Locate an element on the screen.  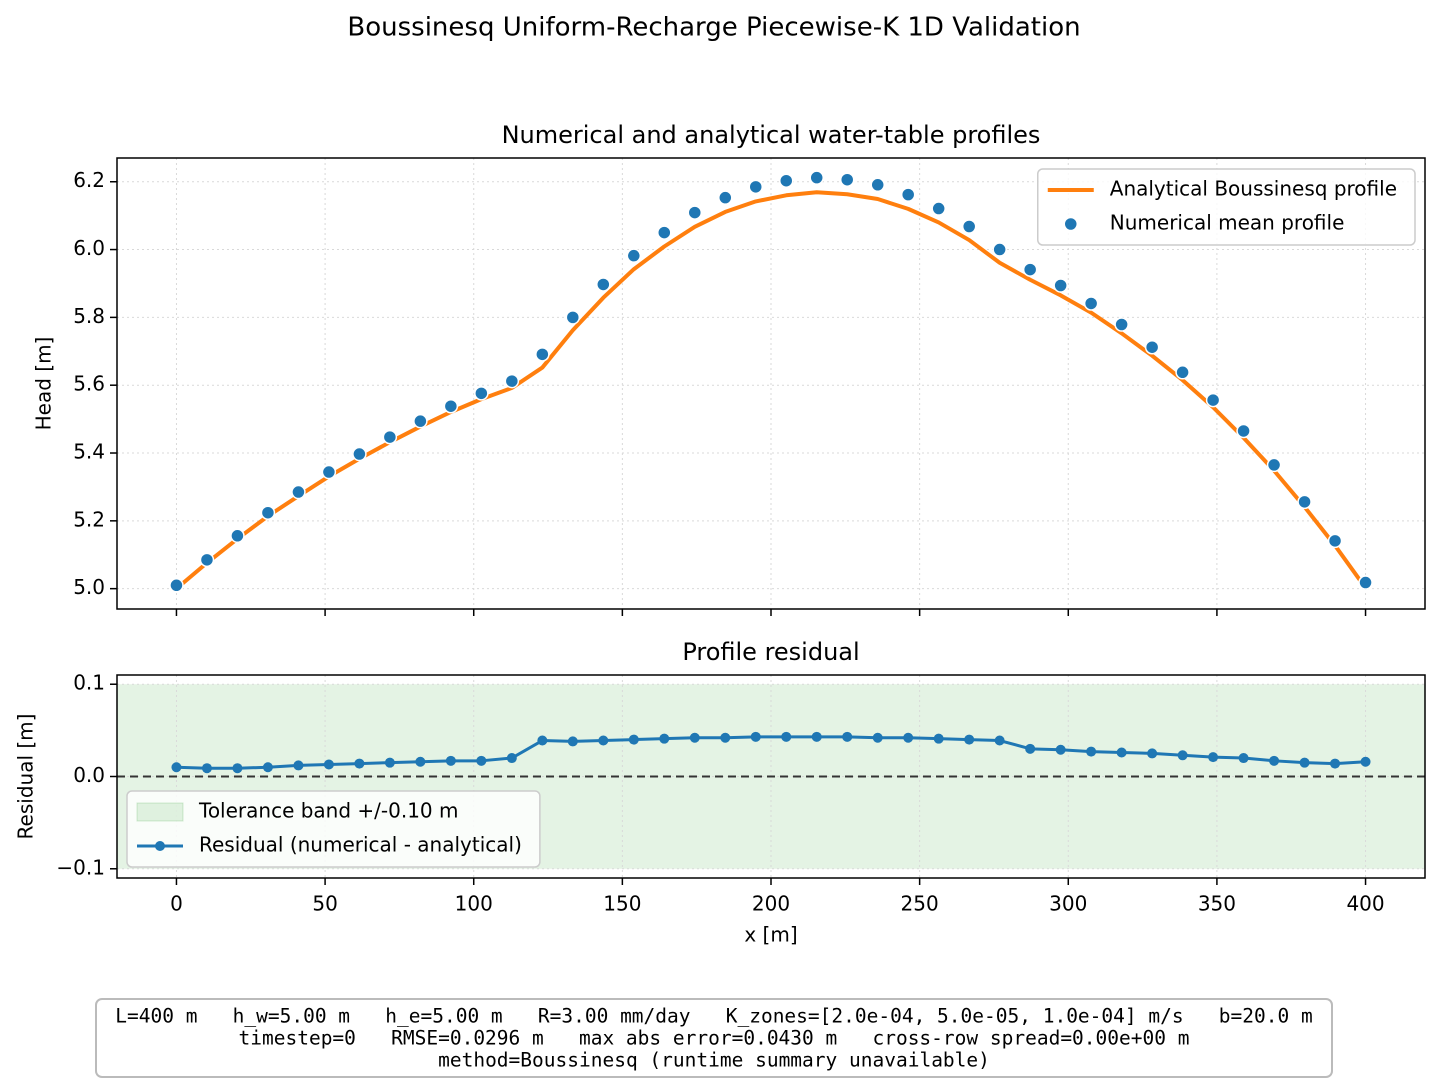
axes-title: Profile residual is located at coordinates (770, 652).